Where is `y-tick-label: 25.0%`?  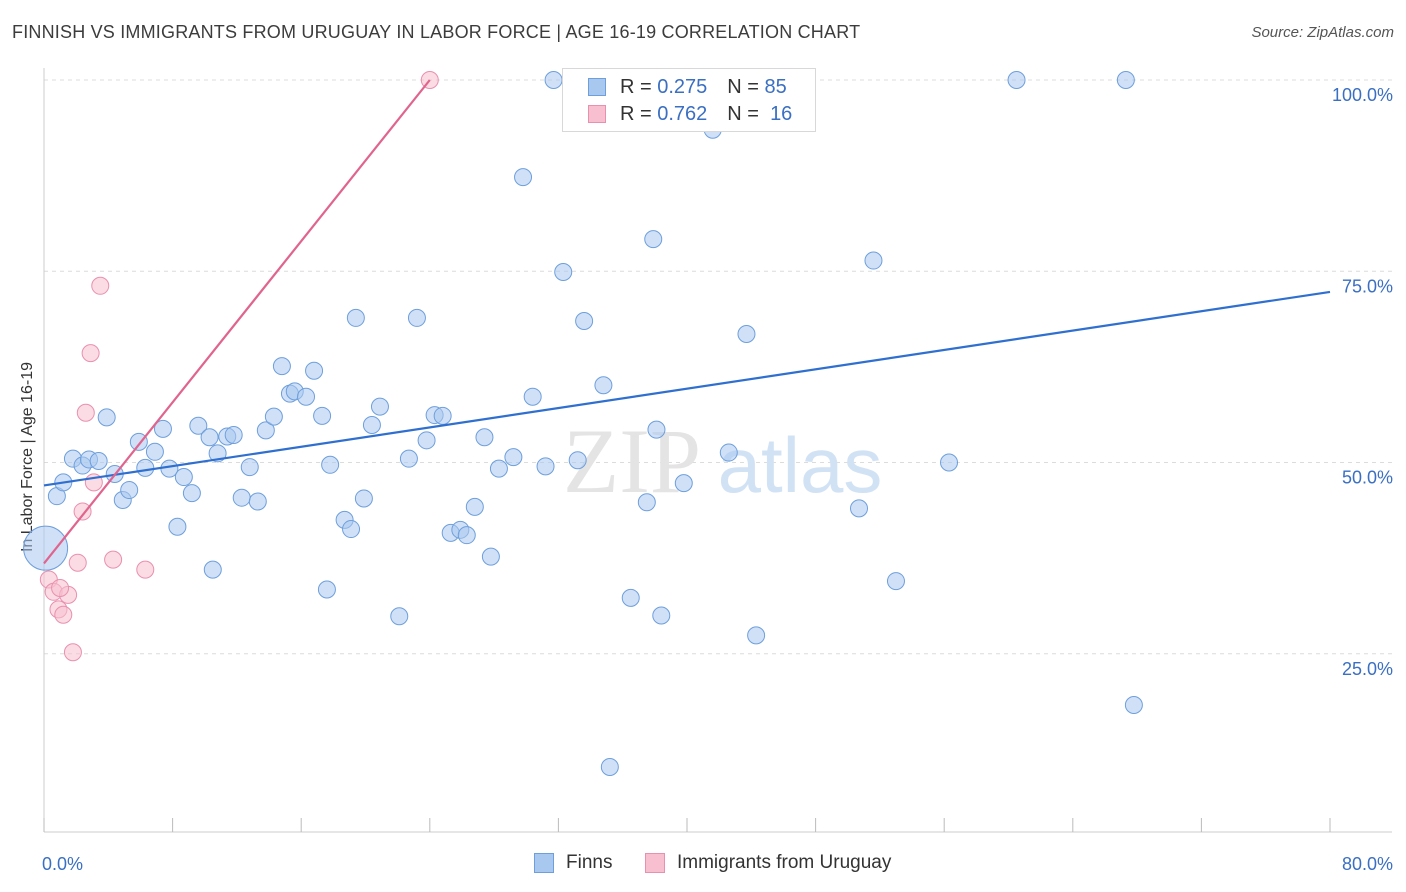 y-tick-label: 25.0% is located at coordinates (1367, 669).